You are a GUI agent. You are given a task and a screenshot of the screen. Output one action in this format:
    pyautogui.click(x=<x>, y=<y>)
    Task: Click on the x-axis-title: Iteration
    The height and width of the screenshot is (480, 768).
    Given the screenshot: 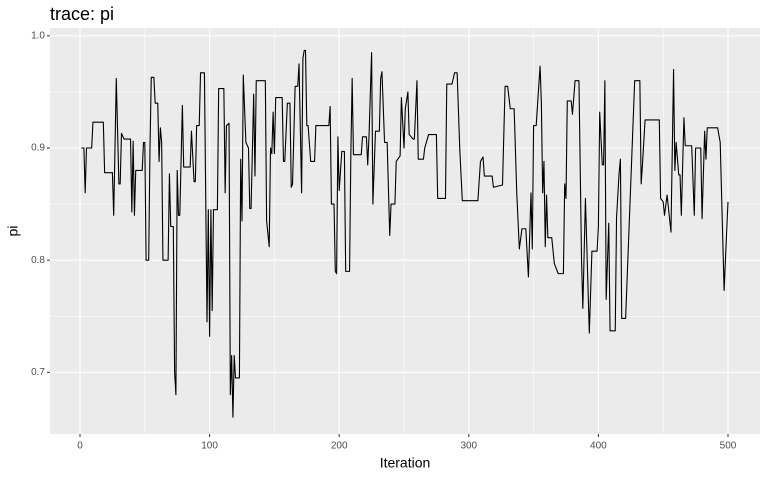 What is the action you would take?
    pyautogui.click(x=405, y=463)
    